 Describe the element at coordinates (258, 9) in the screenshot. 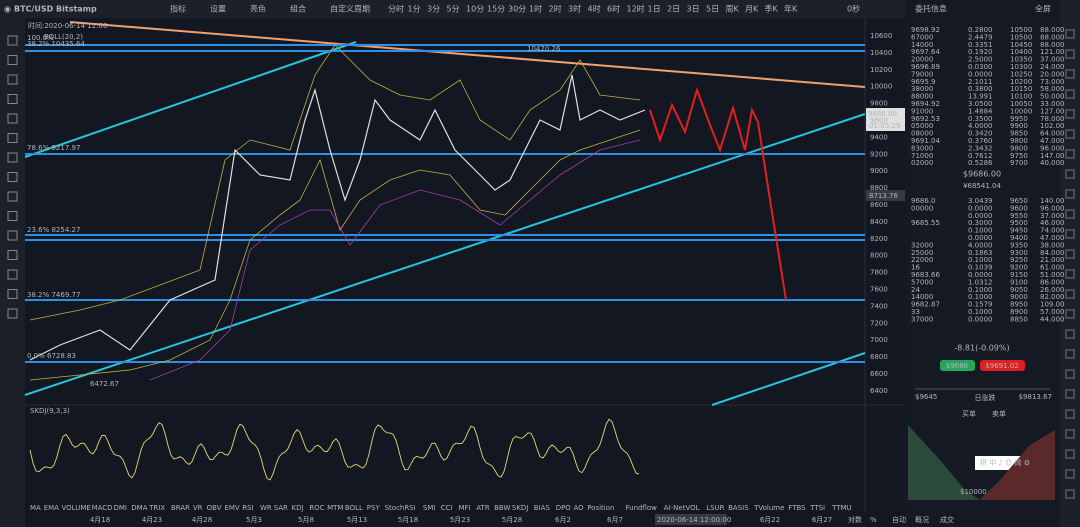

I see `menu-item: 亮色` at that location.